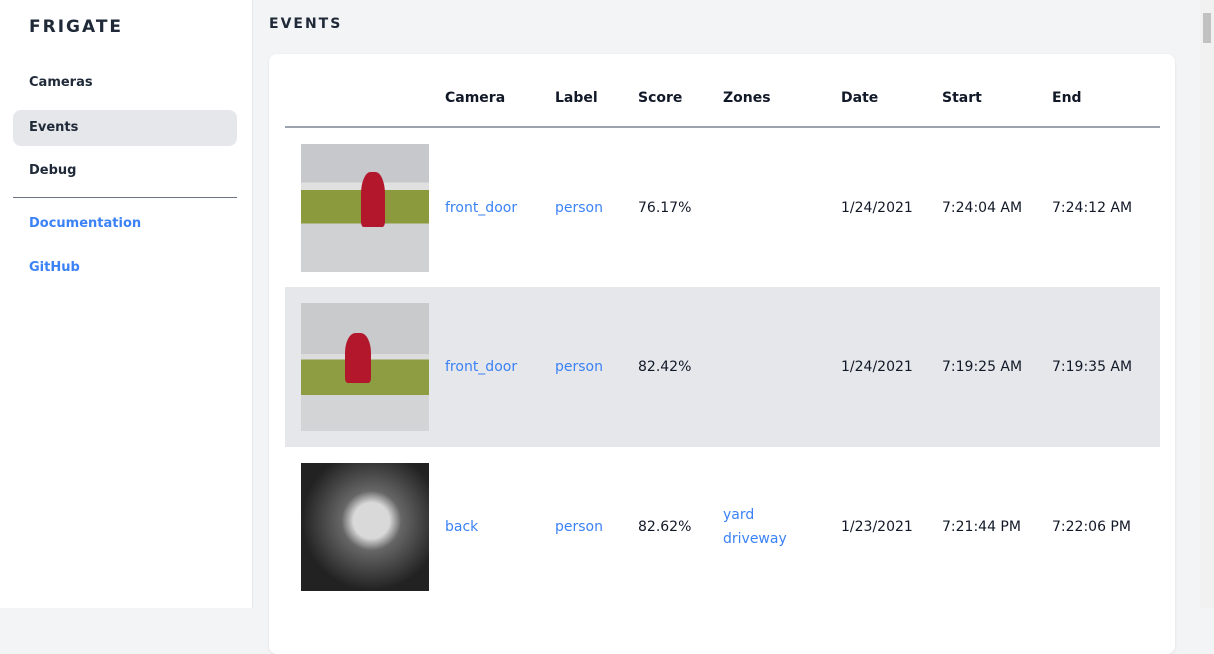 Image resolution: width=1214 pixels, height=654 pixels. Describe the element at coordinates (1207, 28) in the screenshot. I see `scrollbar-thumb` at that location.